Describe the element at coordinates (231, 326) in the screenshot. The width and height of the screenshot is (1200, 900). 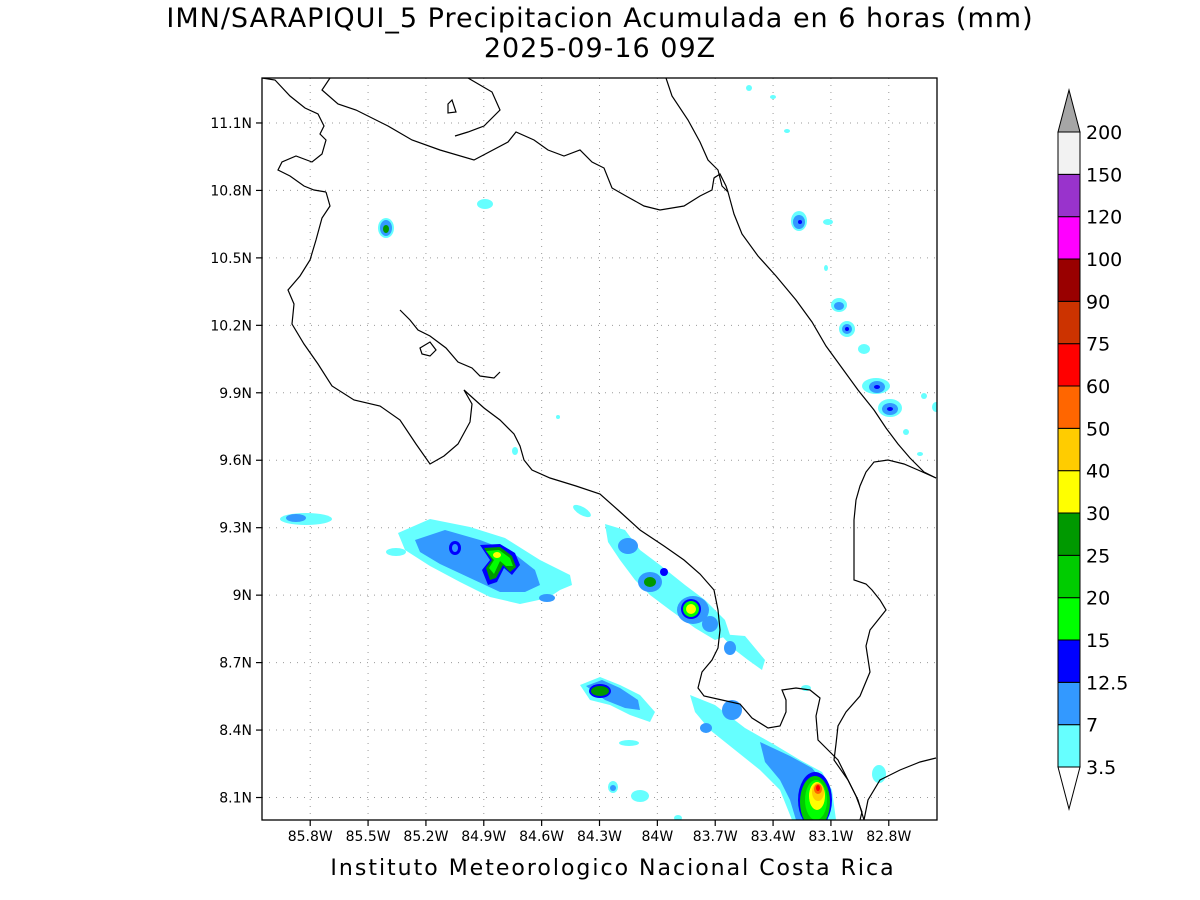
I see `lat-tick-label: 10.2N` at that location.